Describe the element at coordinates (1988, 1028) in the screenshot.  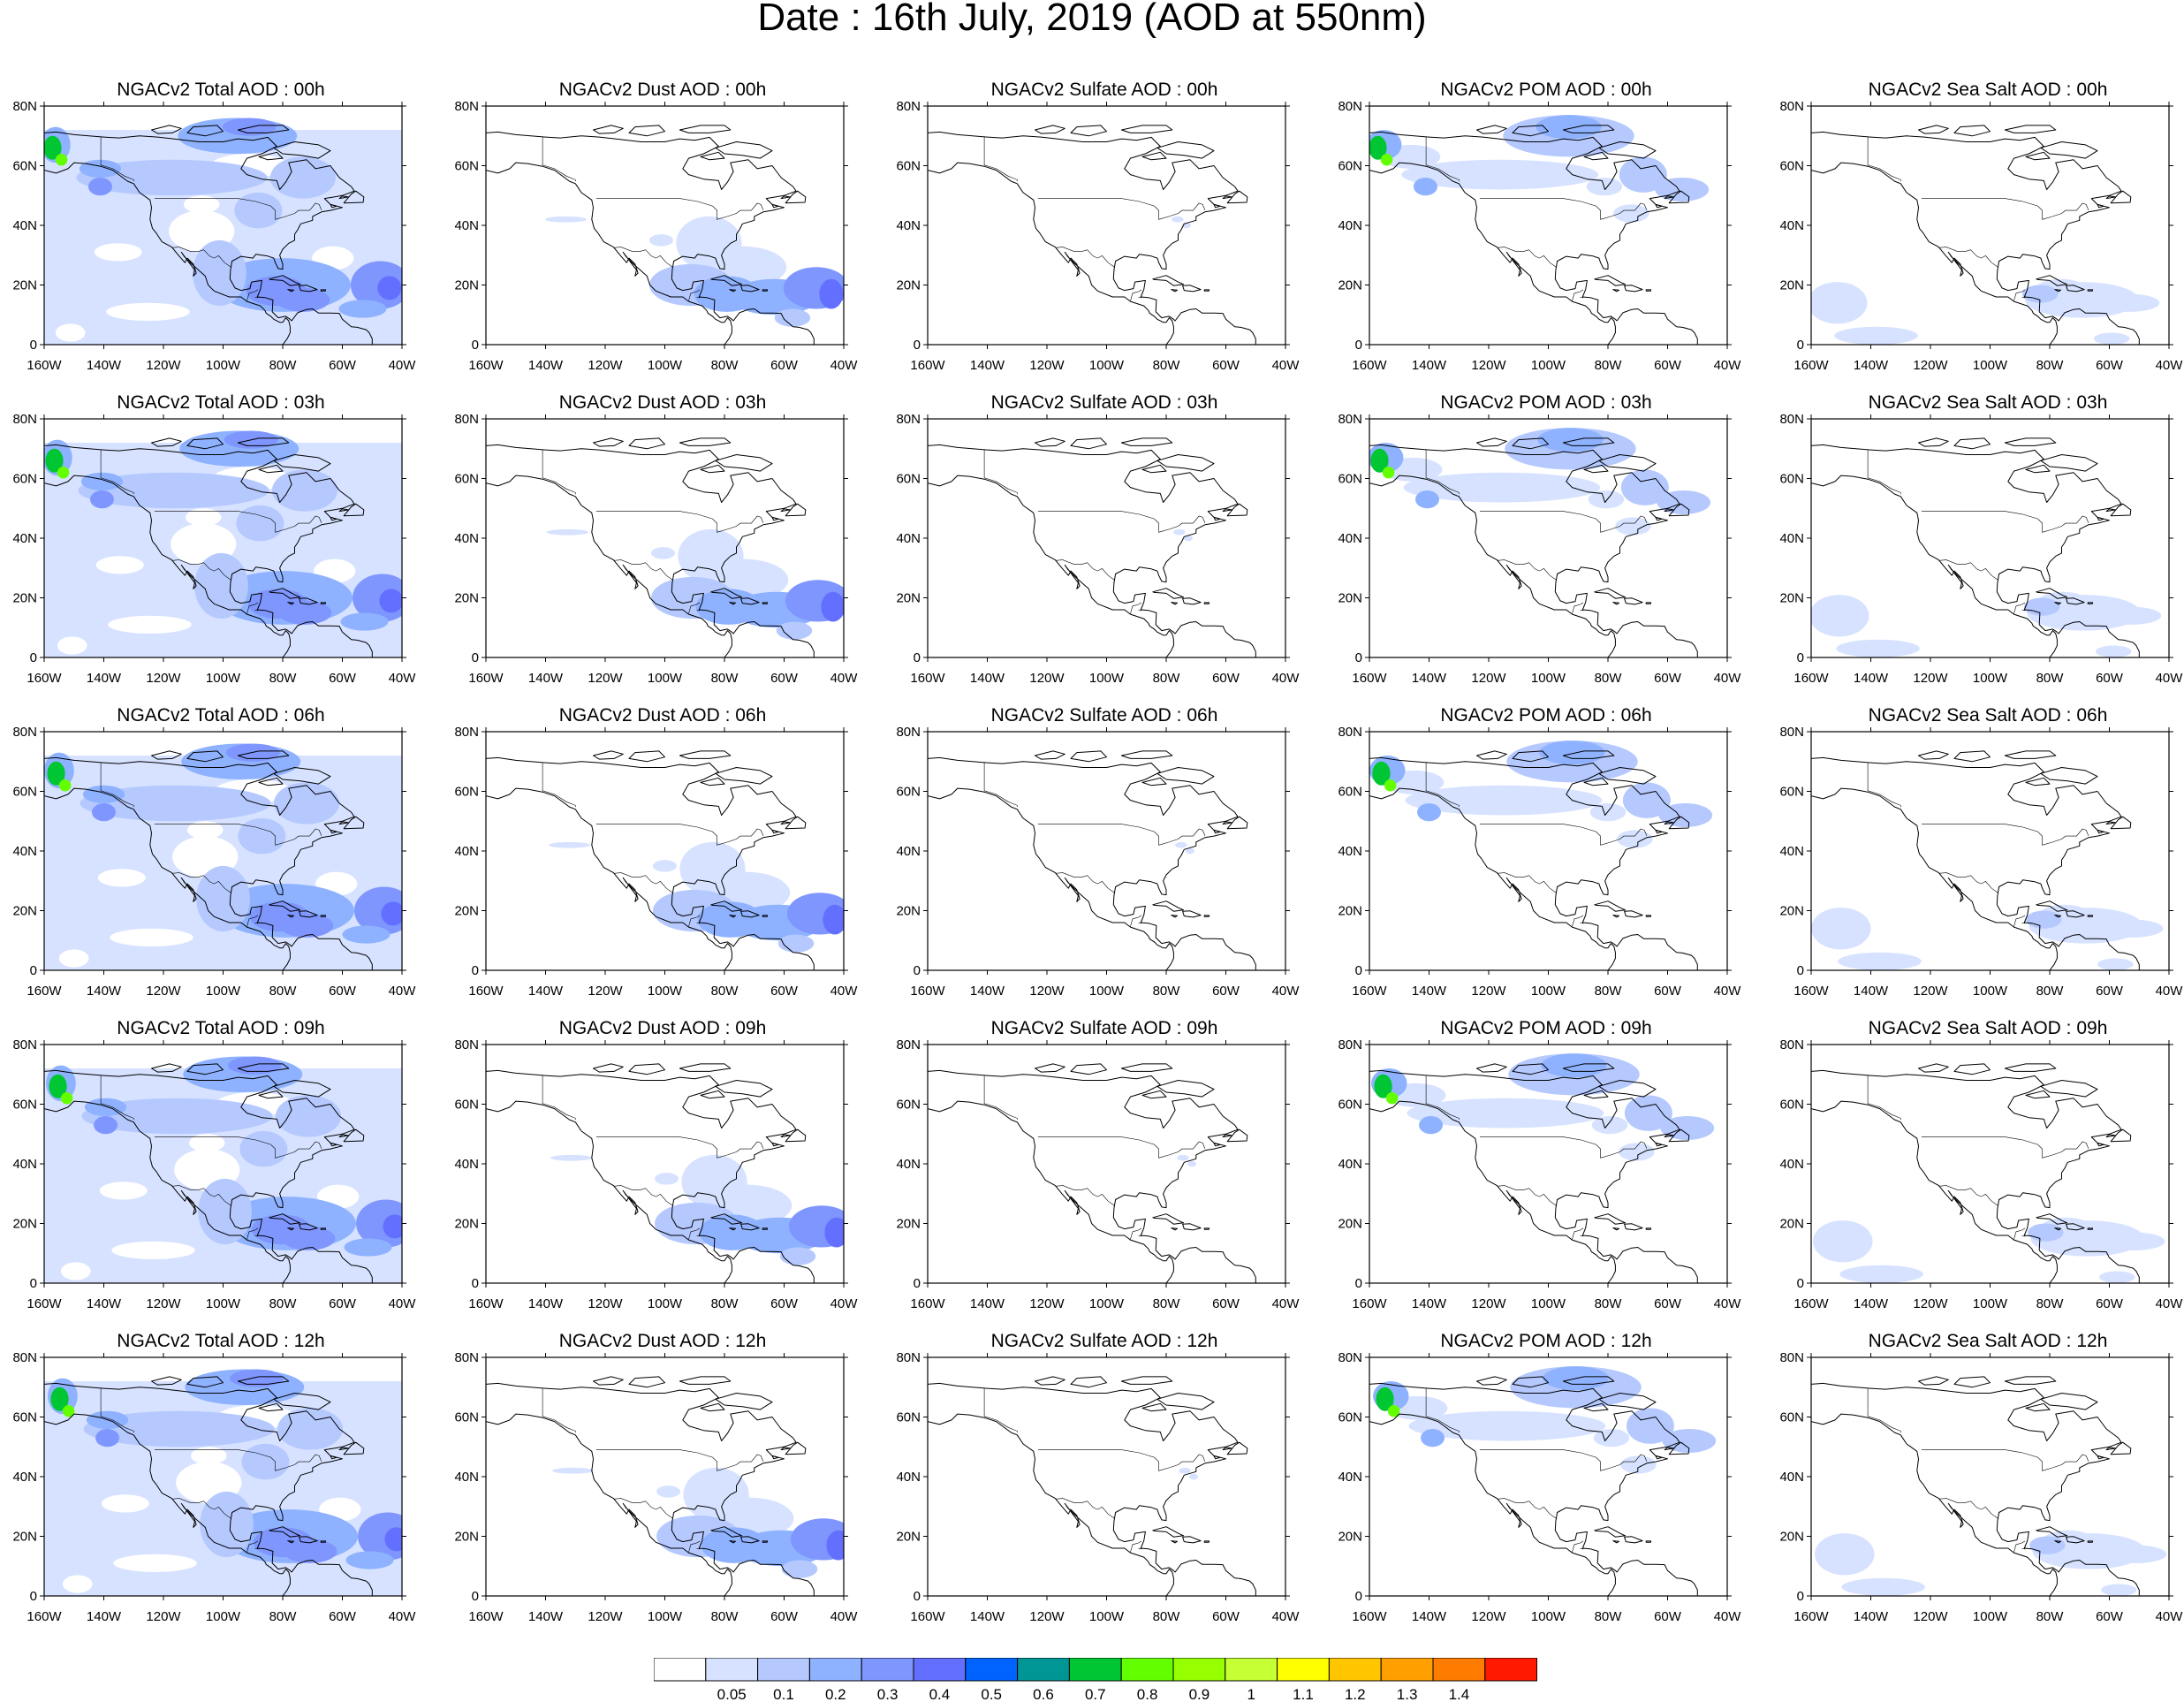
I see `panel-title: NGACv2 Sea Salt AOD : 09h` at that location.